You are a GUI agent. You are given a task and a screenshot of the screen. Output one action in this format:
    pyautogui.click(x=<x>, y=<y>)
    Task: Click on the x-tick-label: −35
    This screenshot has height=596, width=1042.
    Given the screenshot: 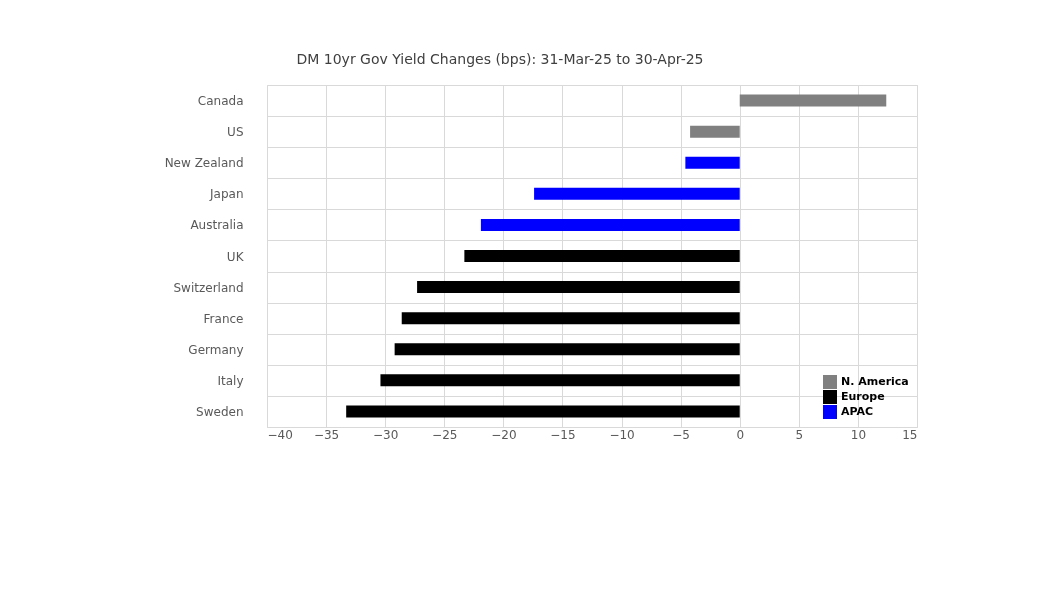 What is the action you would take?
    pyautogui.click(x=326, y=434)
    